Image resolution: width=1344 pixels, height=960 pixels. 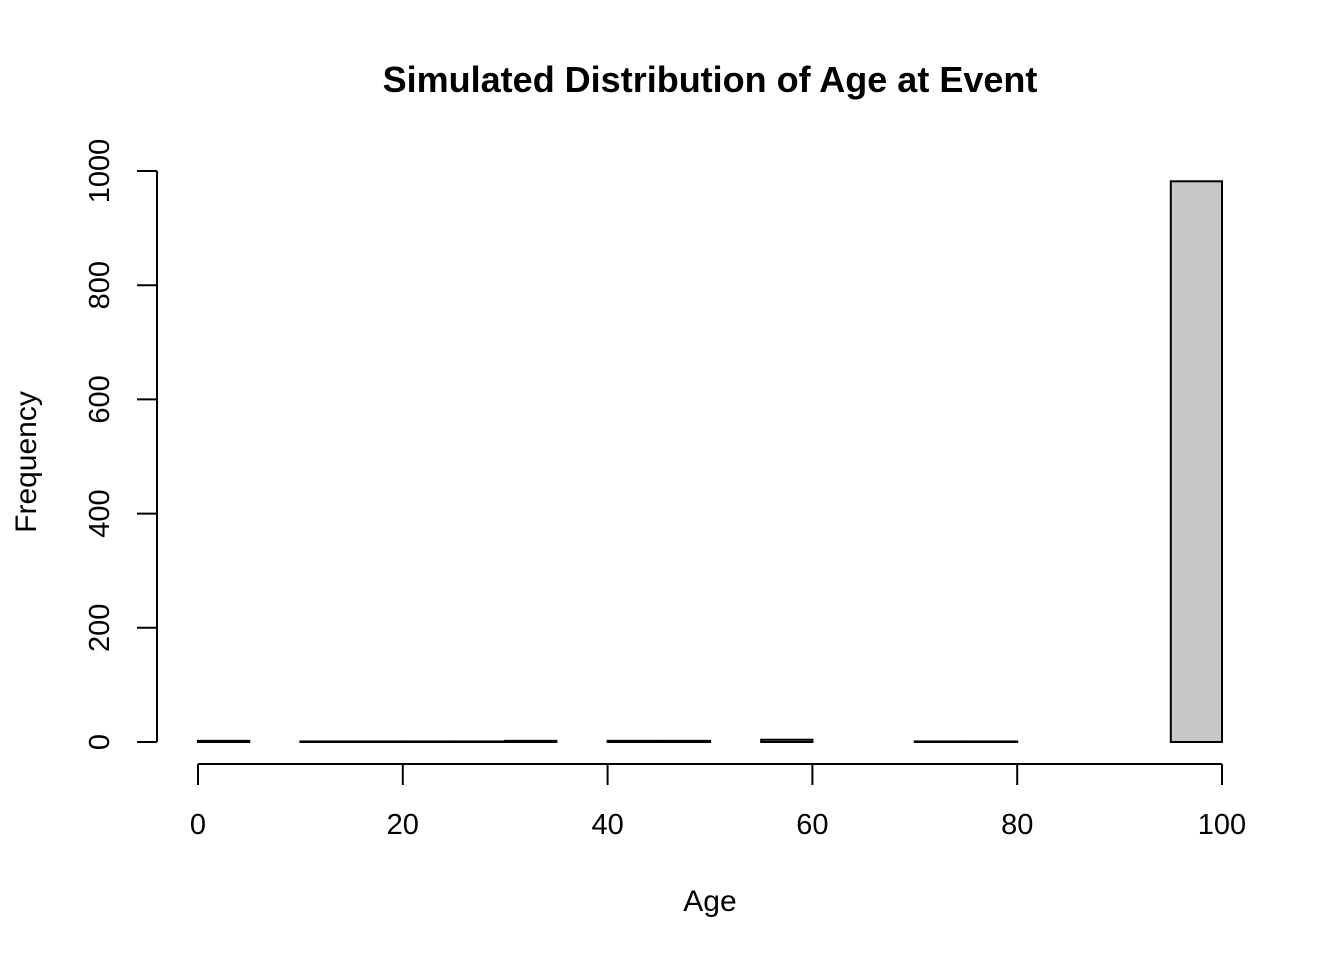 I want to click on y-axis-label: Frequency, so click(x=26, y=462).